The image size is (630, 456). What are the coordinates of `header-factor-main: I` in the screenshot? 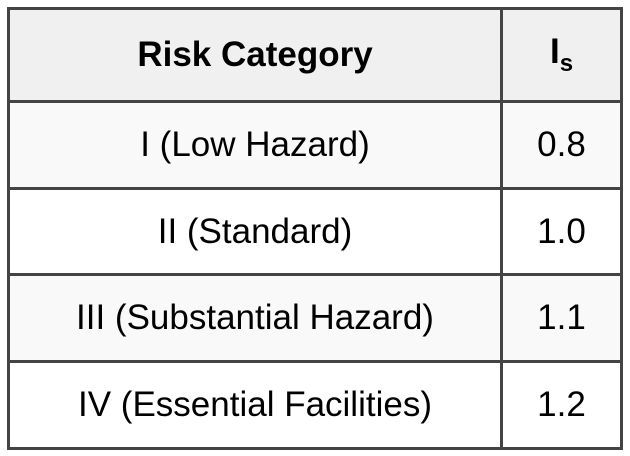 It's located at (554, 51).